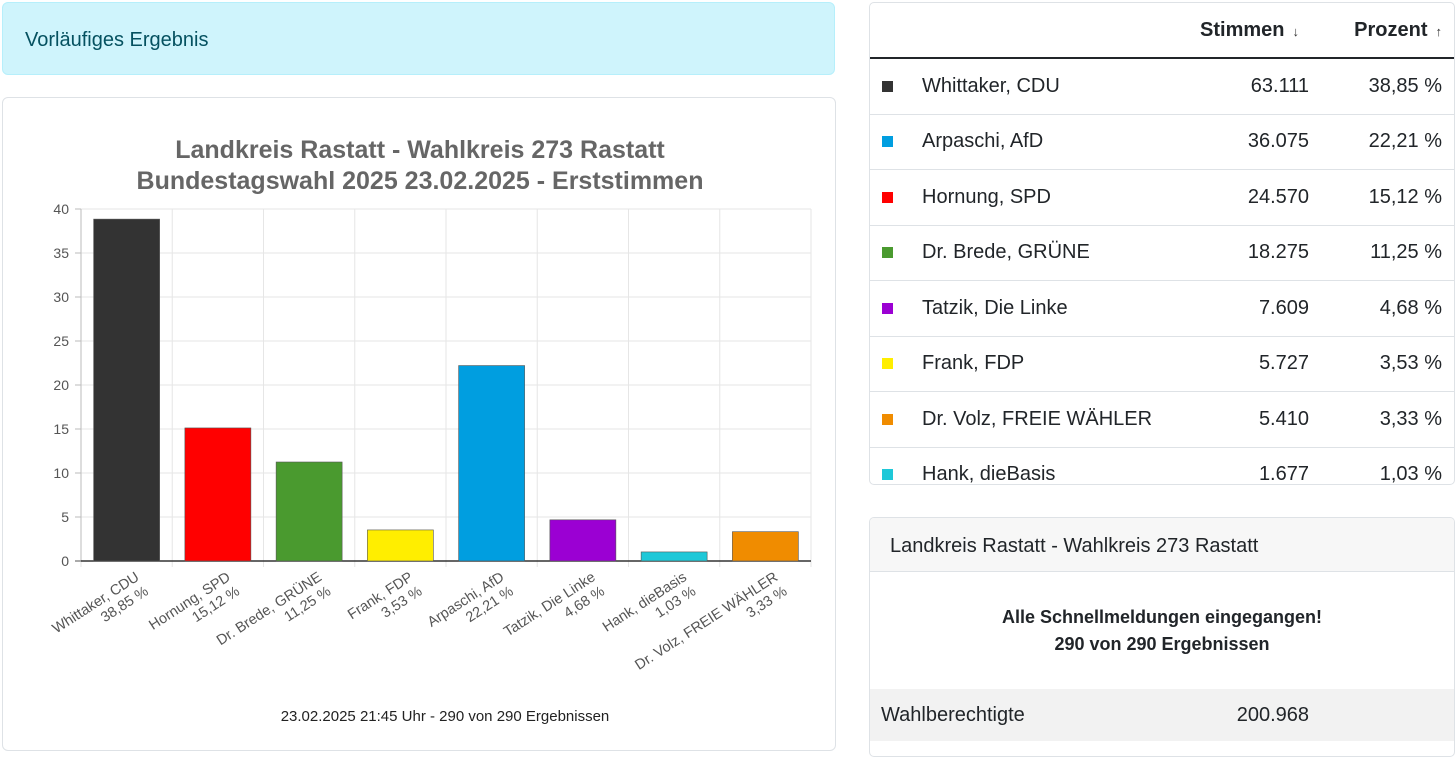 The image size is (1456, 757). I want to click on table-row: Hornung, SPD 24.570 15,12 %, so click(1162, 197).